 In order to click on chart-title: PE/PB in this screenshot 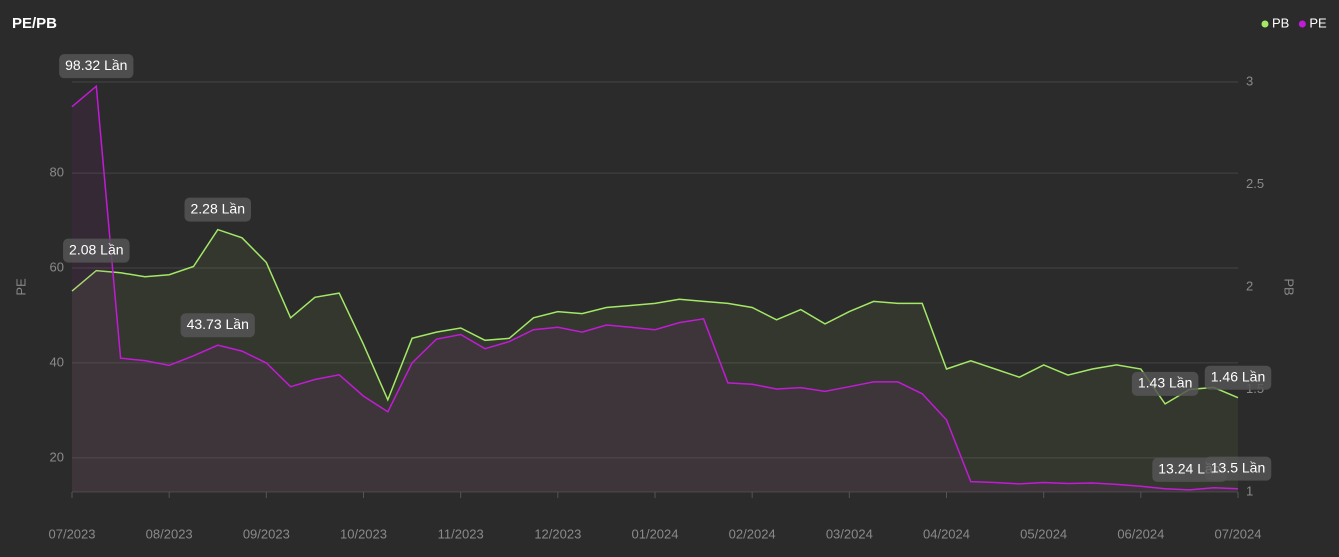, I will do `click(34, 23)`.